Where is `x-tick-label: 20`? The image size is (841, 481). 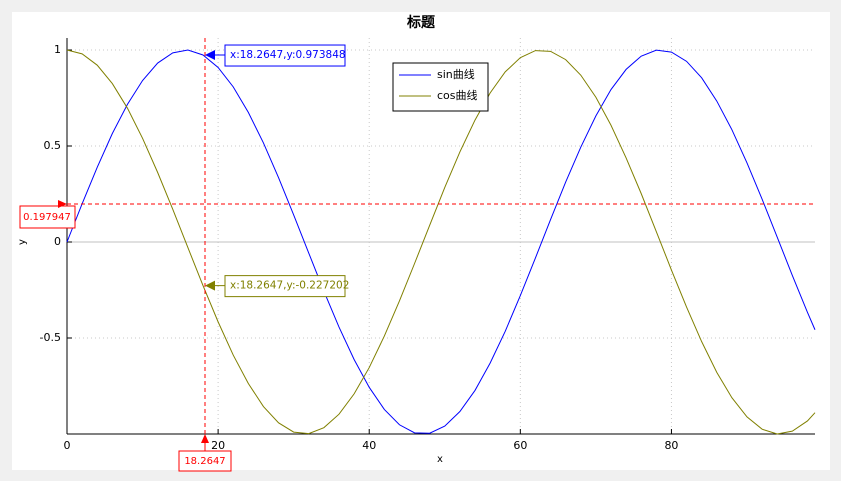 x-tick-label: 20 is located at coordinates (218, 445).